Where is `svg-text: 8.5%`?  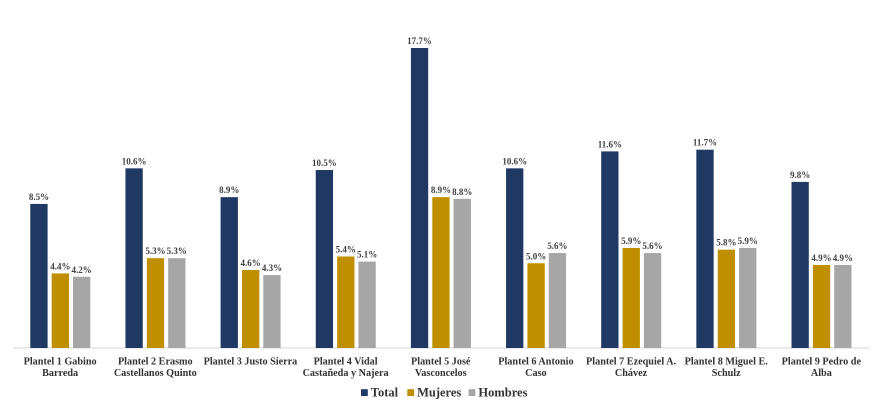 svg-text: 8.5% is located at coordinates (39, 197).